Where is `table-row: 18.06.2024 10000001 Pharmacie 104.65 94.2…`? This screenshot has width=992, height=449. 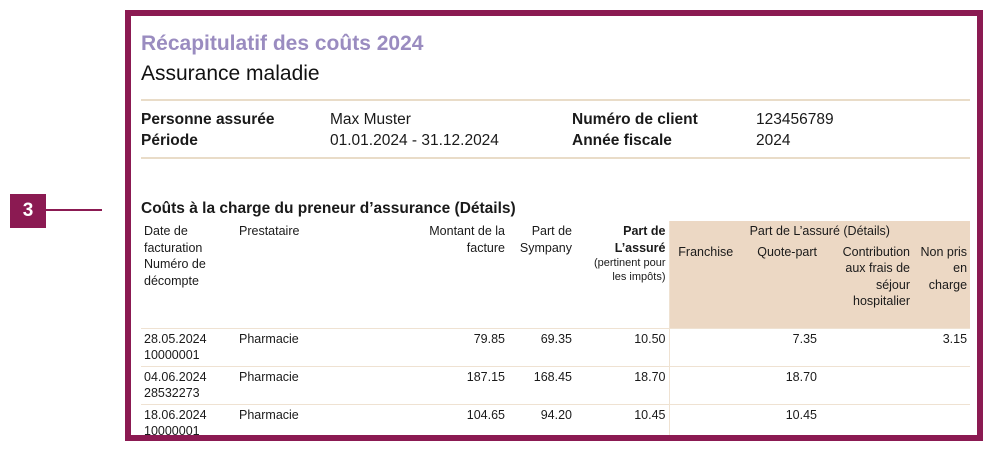
table-row: 18.06.2024 10000001 Pharmacie 104.65 94.2… is located at coordinates (556, 419).